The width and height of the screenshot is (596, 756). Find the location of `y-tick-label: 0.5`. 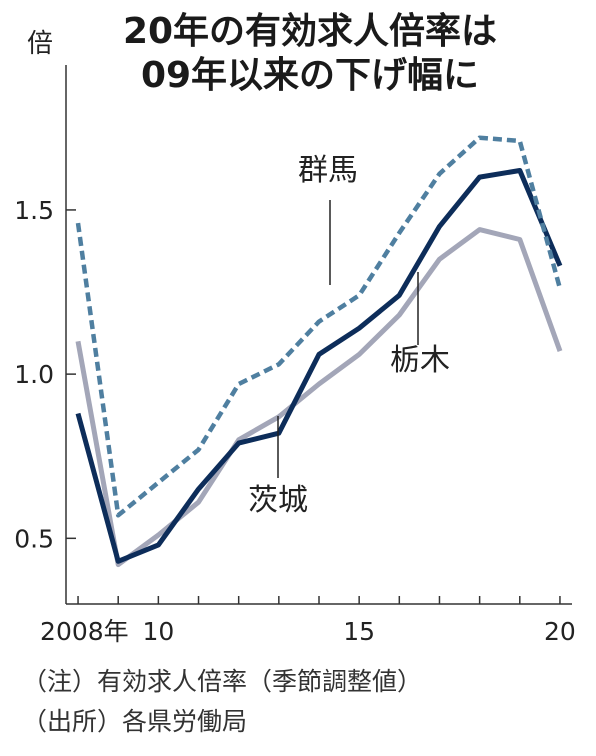

y-tick-label: 0.5 is located at coordinates (34, 538).